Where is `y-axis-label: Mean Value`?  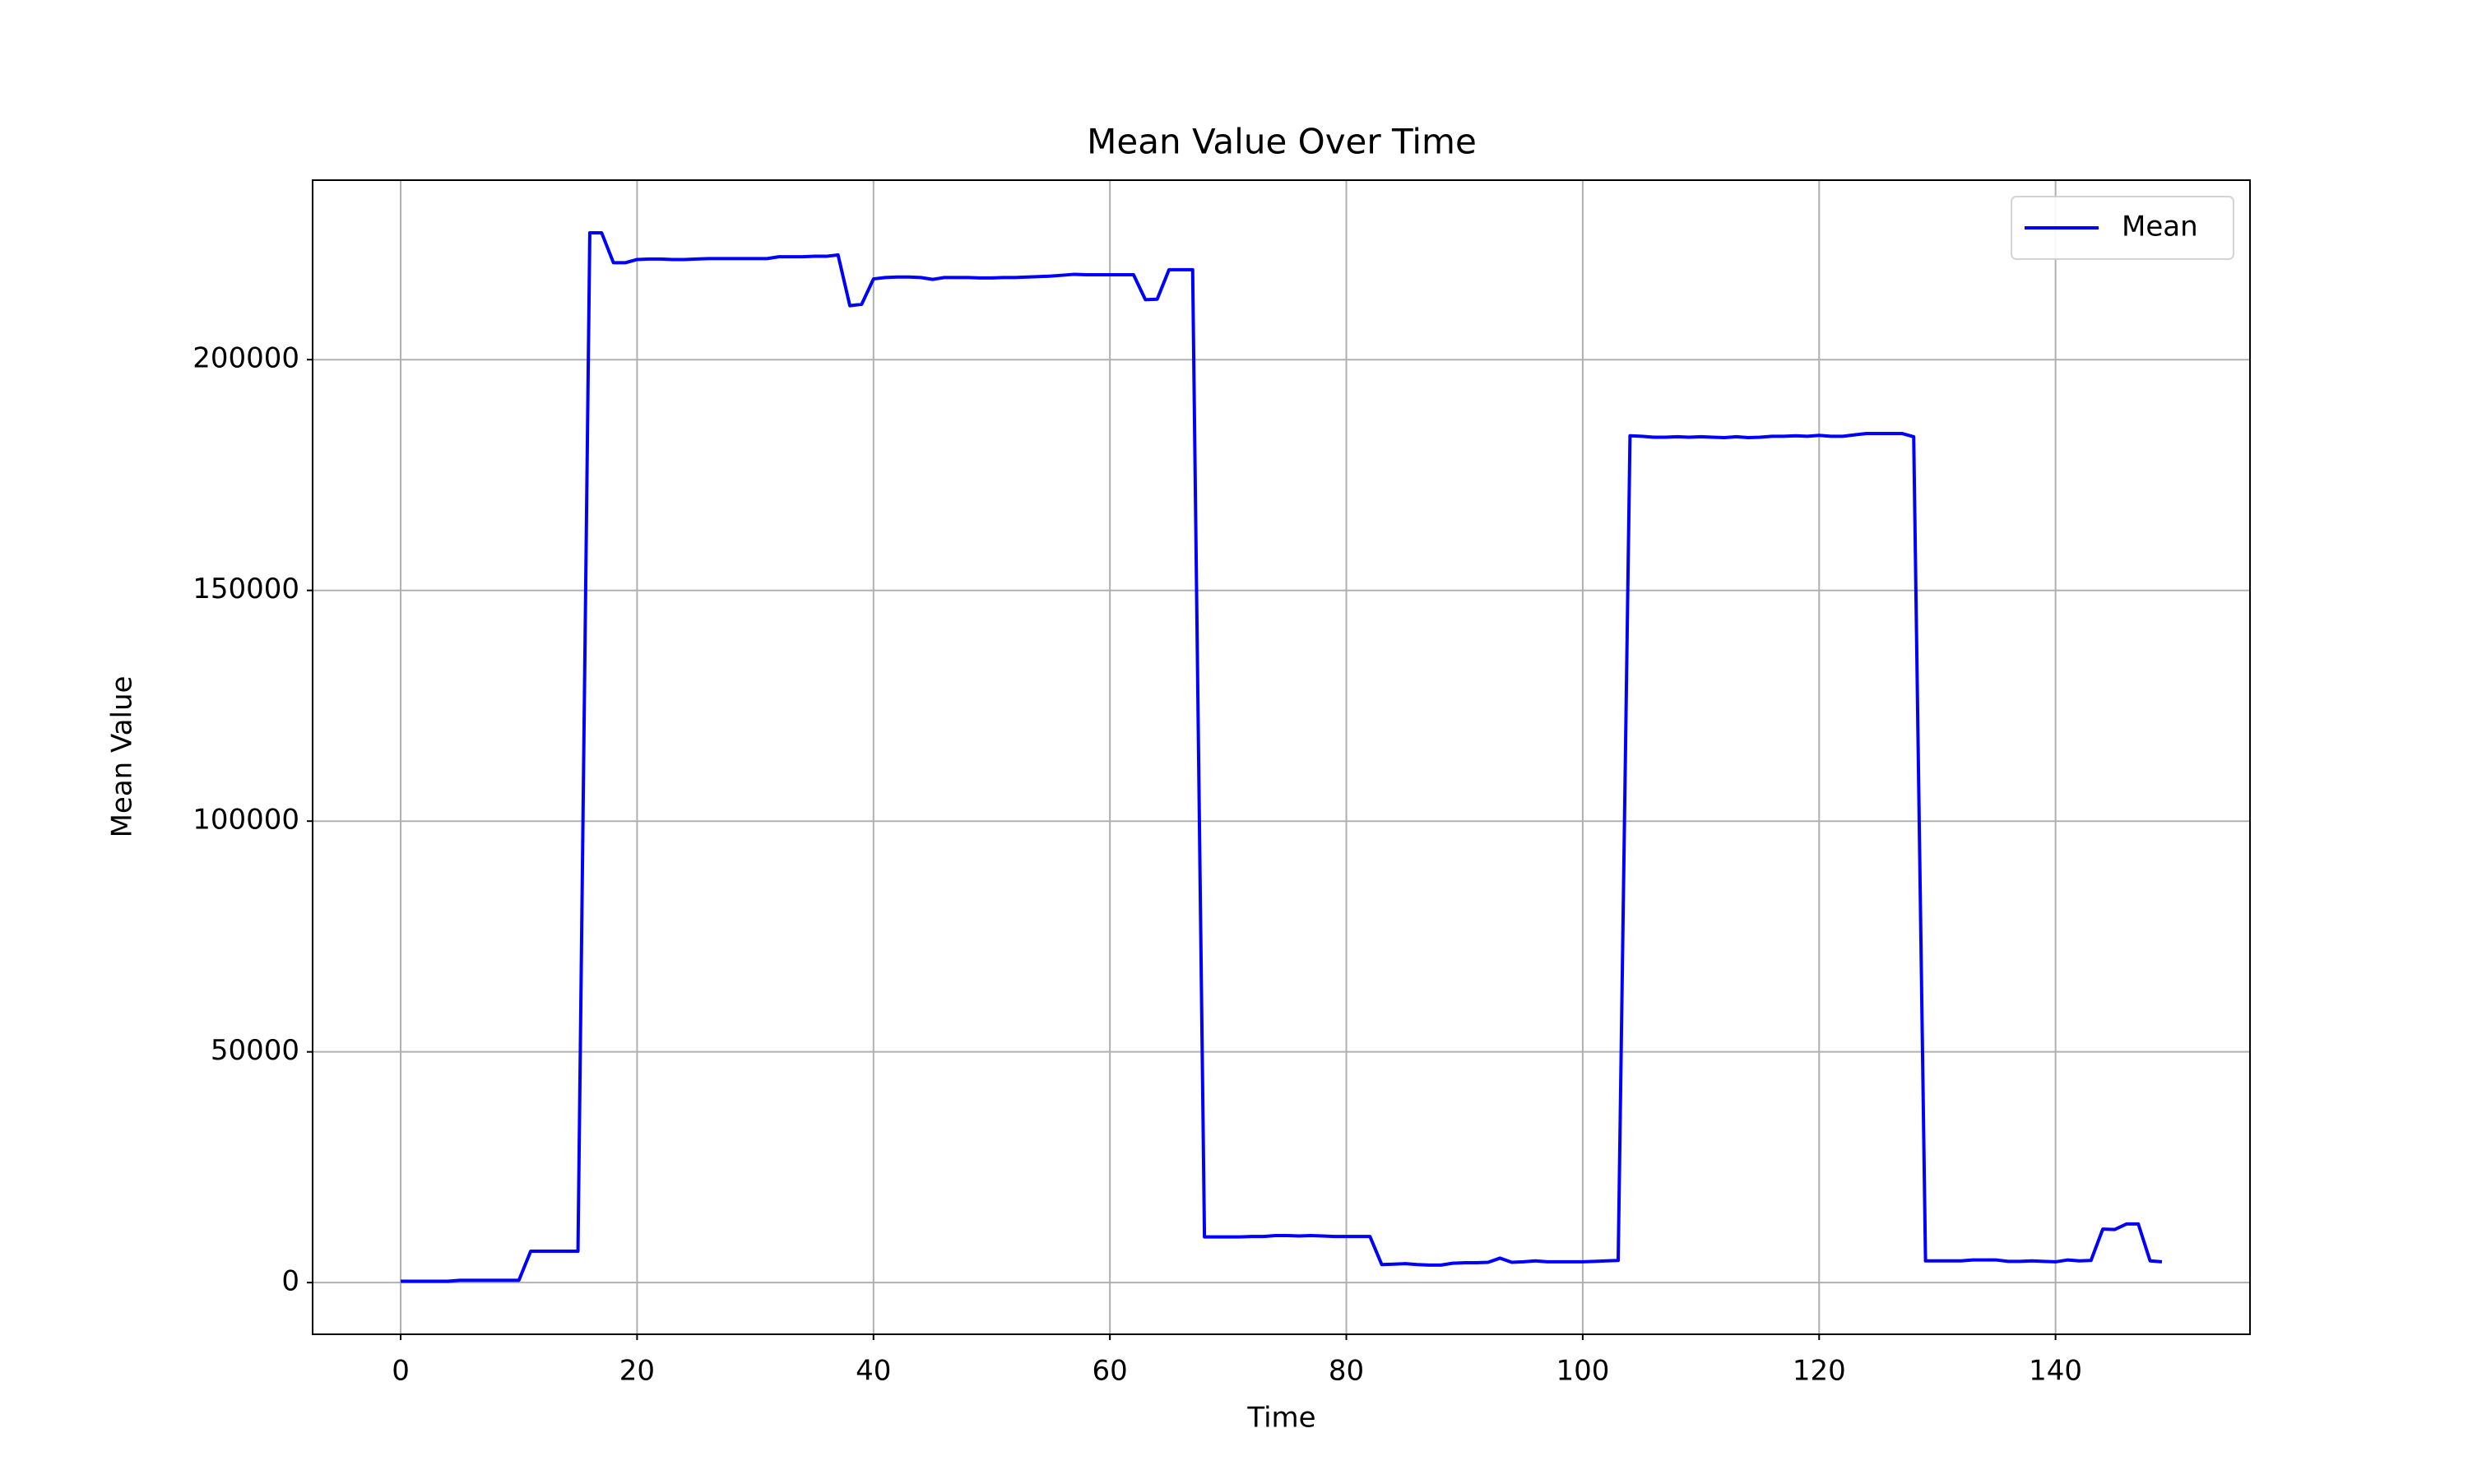 y-axis-label: Mean Value is located at coordinates (122, 757).